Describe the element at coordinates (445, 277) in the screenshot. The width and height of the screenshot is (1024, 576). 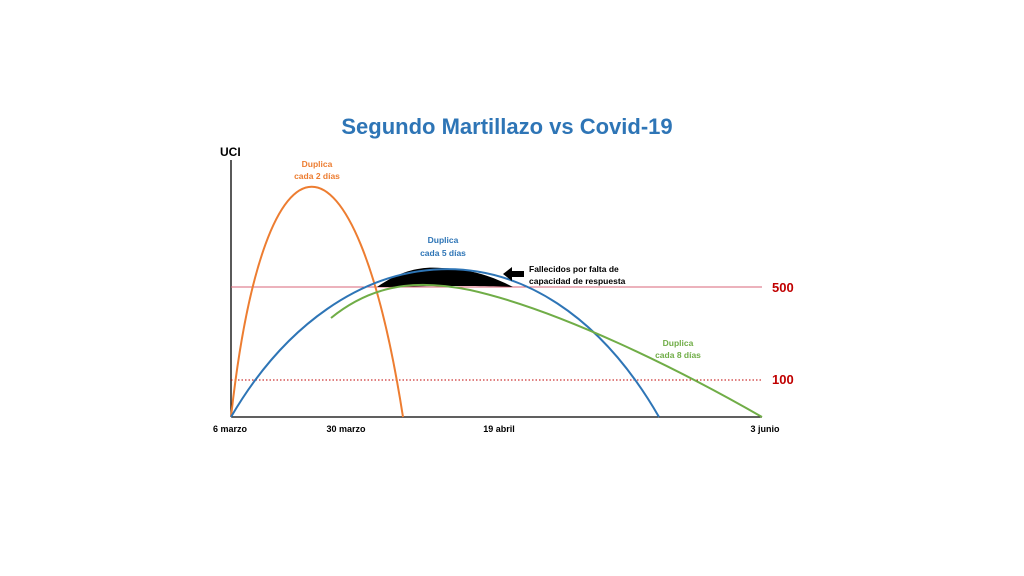
I see `excess-deaths-area` at that location.